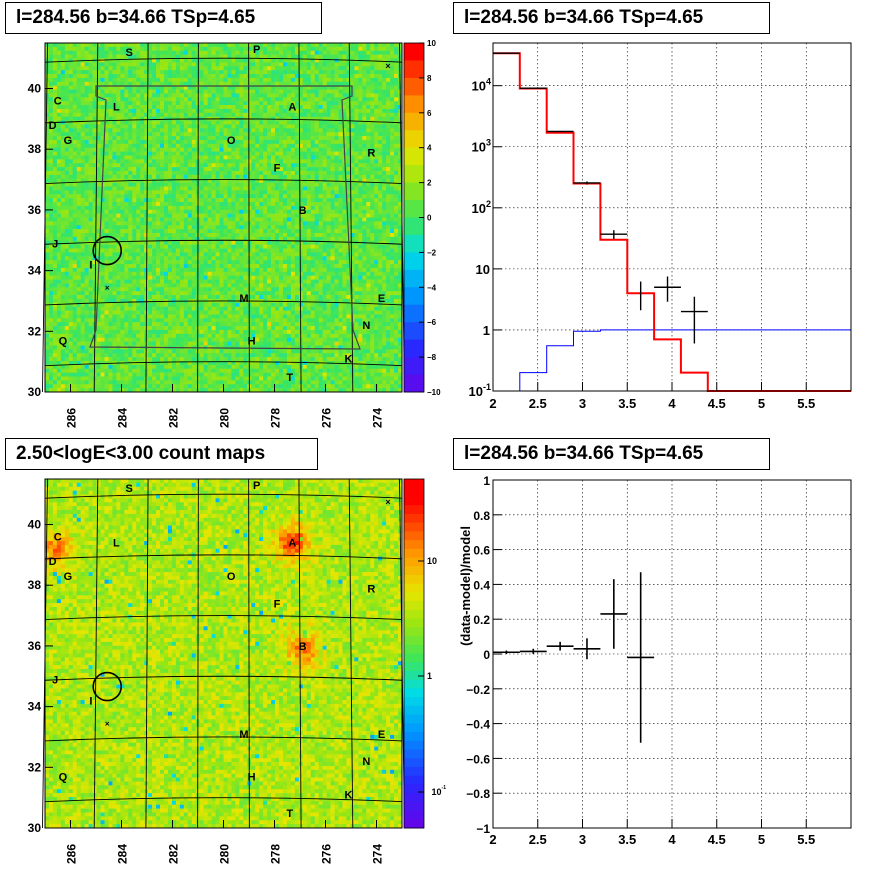 The height and width of the screenshot is (877, 896). I want to click on colorbar-tick-label: −2, so click(432, 252).